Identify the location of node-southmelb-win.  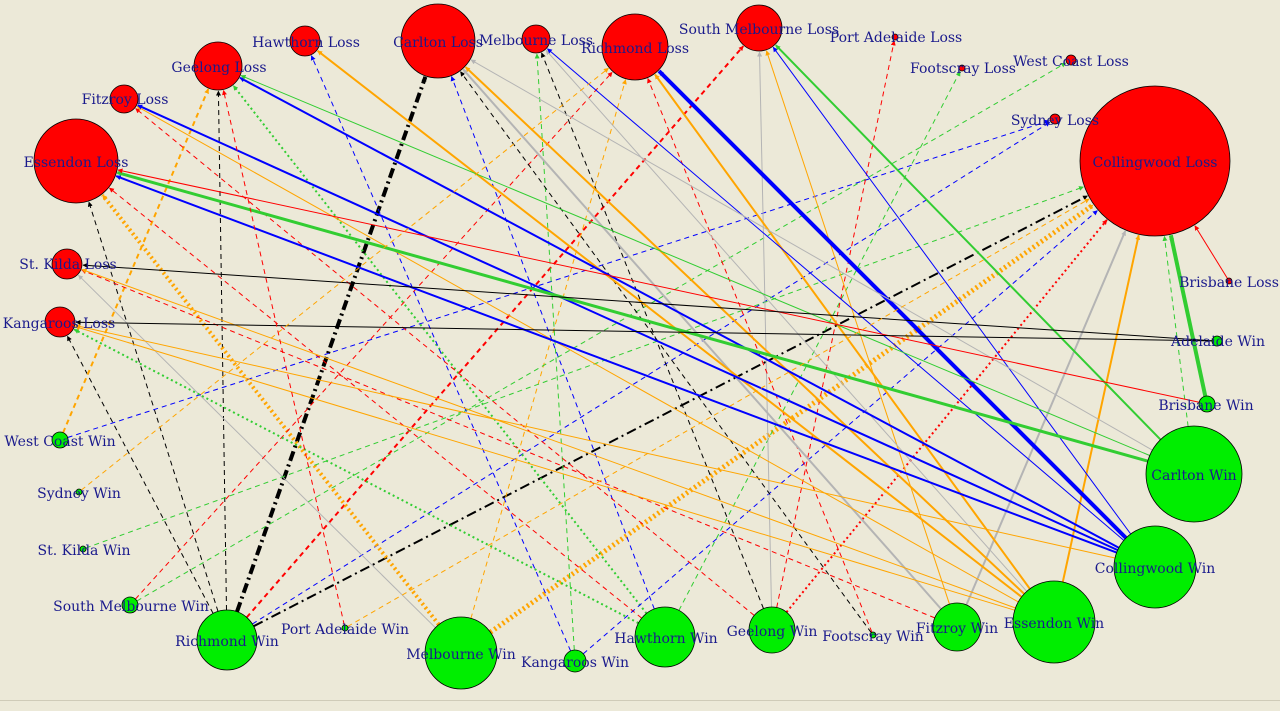
(130, 605).